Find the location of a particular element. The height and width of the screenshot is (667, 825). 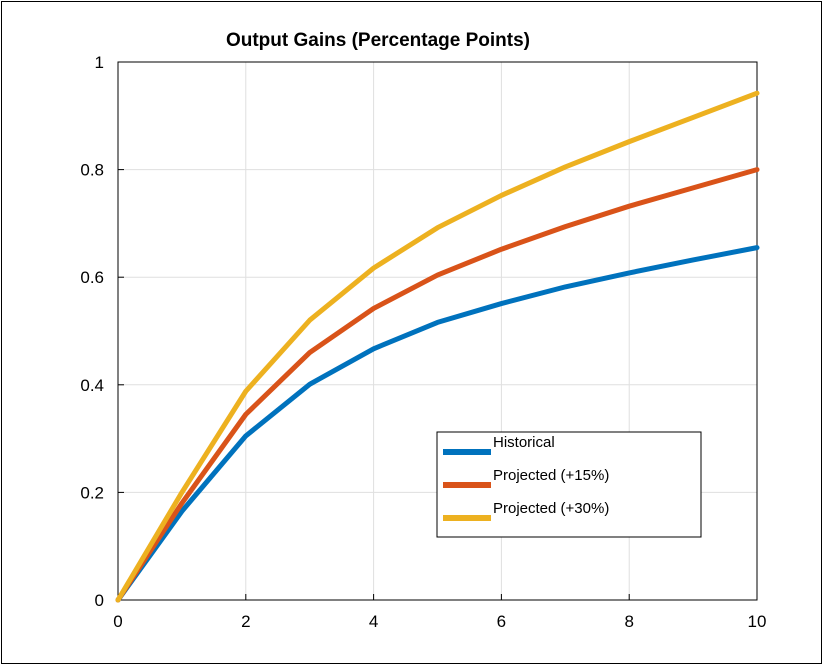

y-tick-label: 0 is located at coordinates (99, 600).